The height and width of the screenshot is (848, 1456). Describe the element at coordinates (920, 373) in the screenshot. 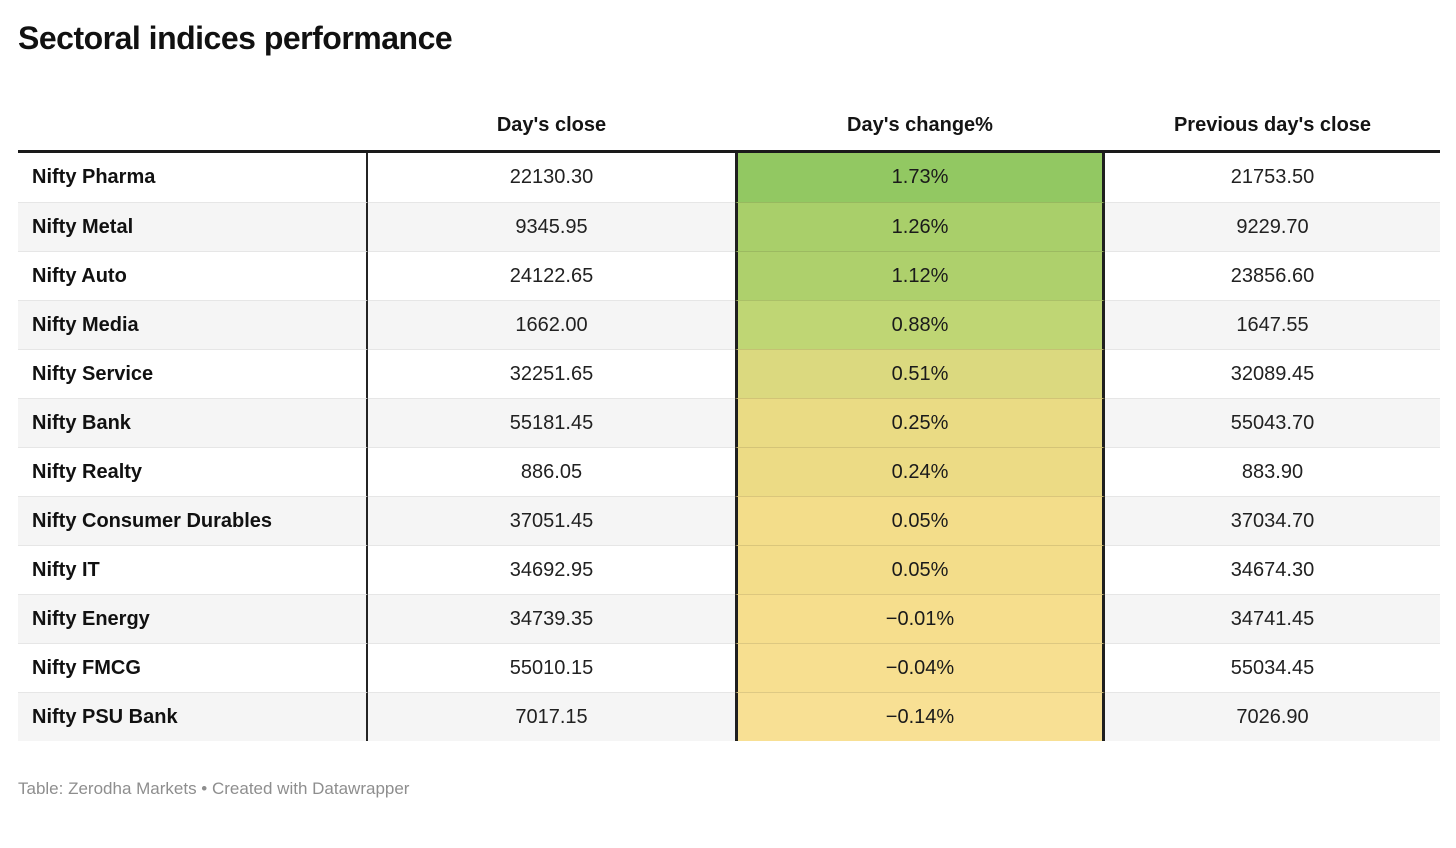

I see `change-cell: 0.51%` at that location.